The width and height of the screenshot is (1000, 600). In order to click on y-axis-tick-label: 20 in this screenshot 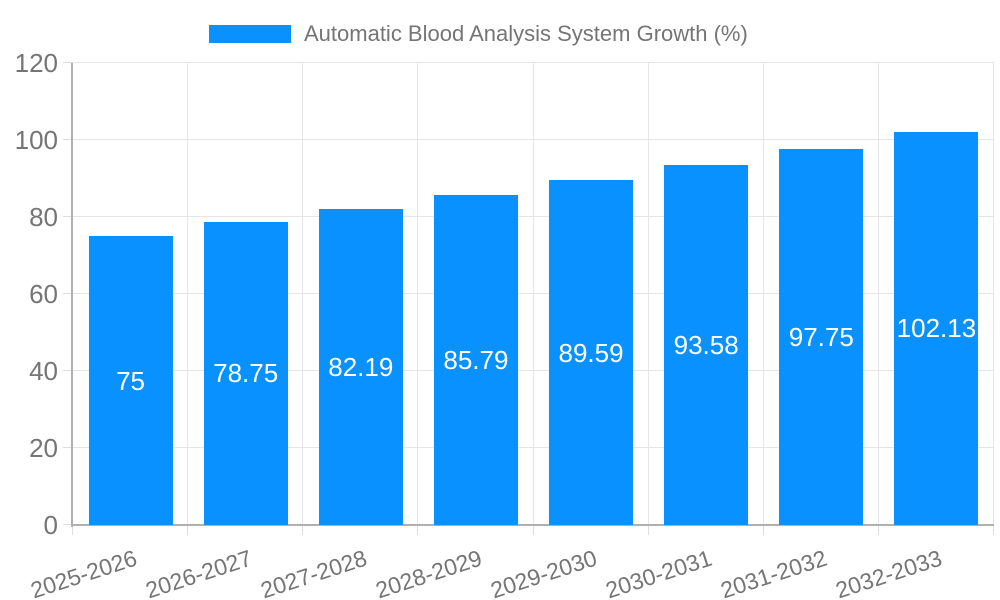, I will do `click(43, 448)`.